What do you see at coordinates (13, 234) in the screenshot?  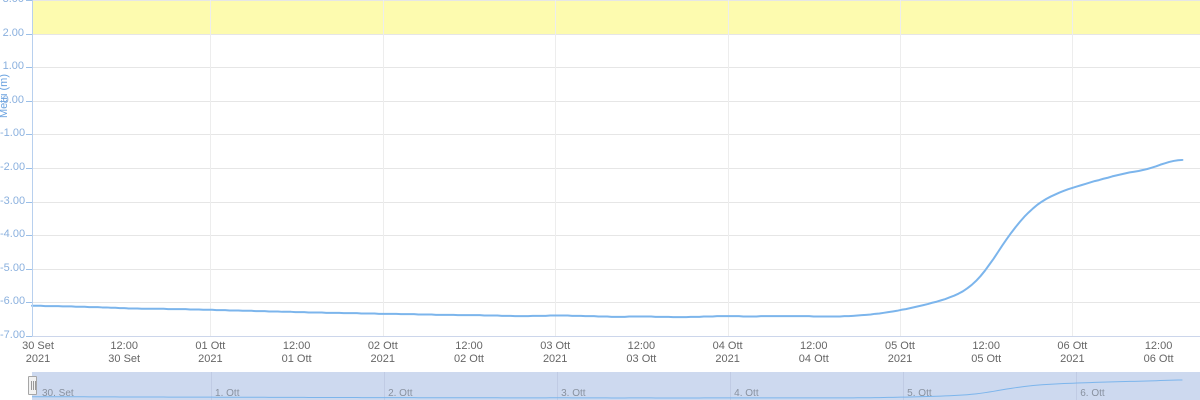 I see `y-axis-label: -4.00` at bounding box center [13, 234].